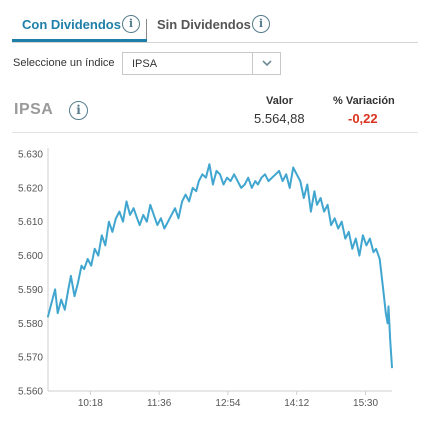 The image size is (440, 431). I want to click on header-divider, so click(215, 132).